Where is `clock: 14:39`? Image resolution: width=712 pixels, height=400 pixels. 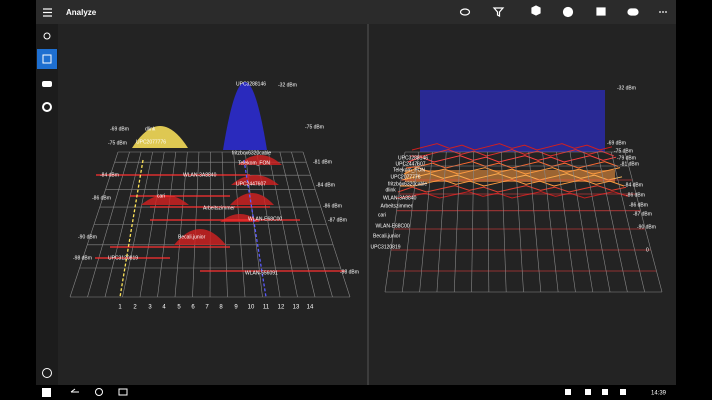 clock: 14:39 is located at coordinates (659, 394).